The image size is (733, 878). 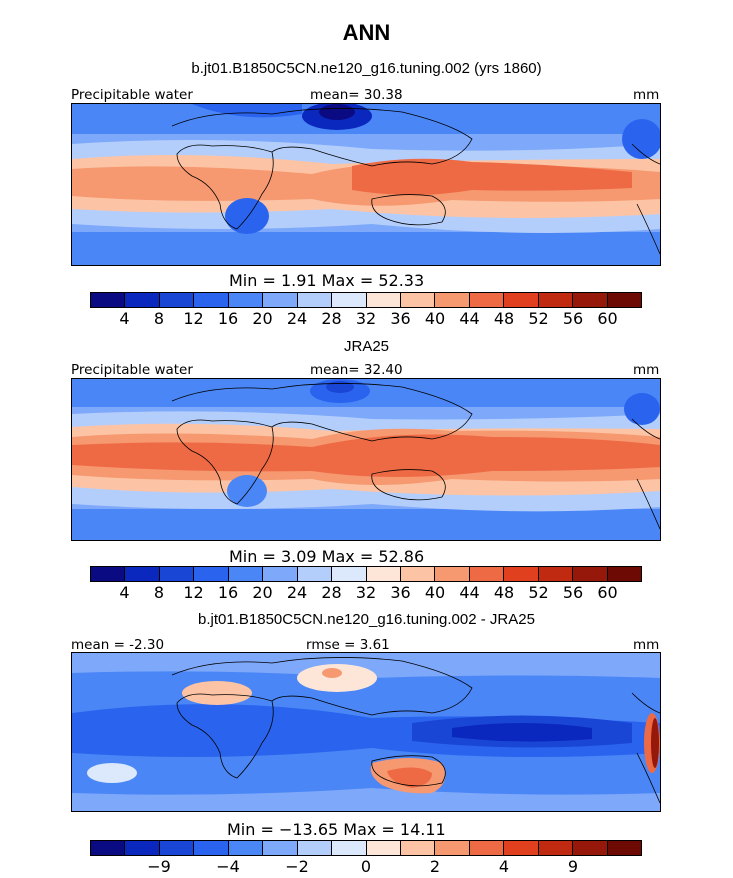 What do you see at coordinates (327, 556) in the screenshot?
I see `panel-2-minmax: Min = 3.09 Max = 52.86` at bounding box center [327, 556].